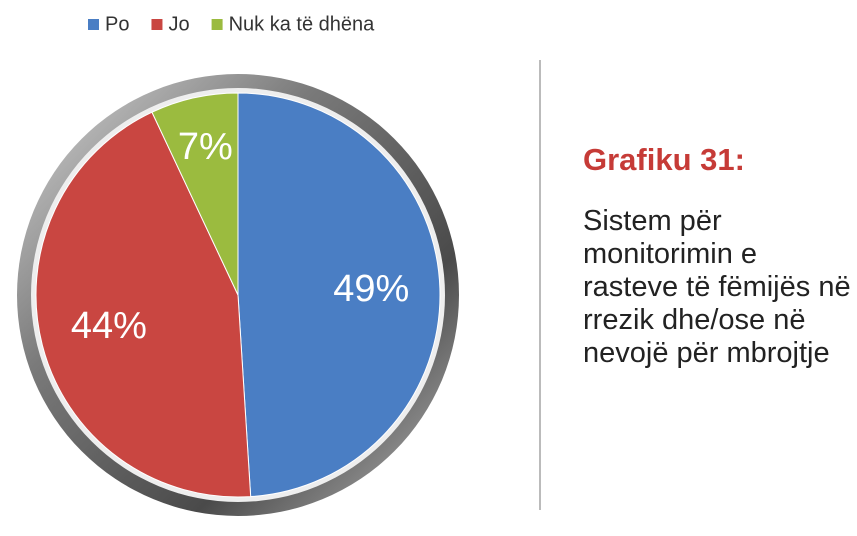 Image resolution: width=857 pixels, height=536 pixels. What do you see at coordinates (109, 326) in the screenshot?
I see `data-label: 44%` at bounding box center [109, 326].